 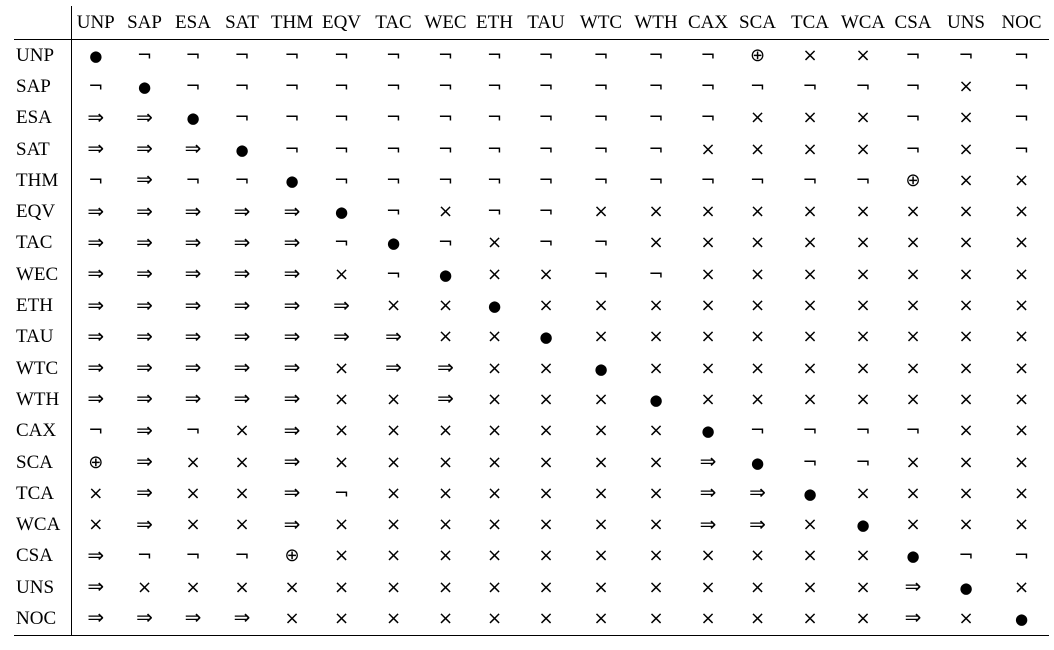 I want to click on row-header-wtc: WTC, so click(x=43, y=368).